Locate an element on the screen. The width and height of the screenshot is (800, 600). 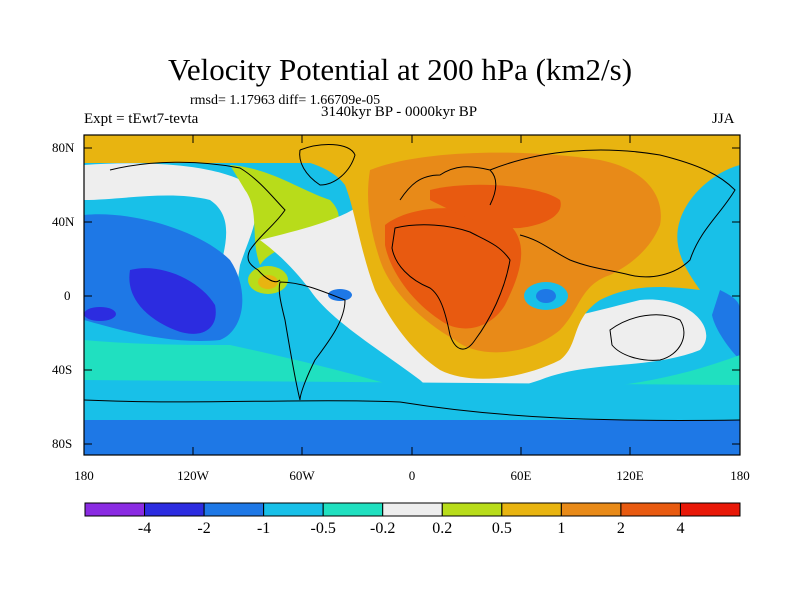
xlabel-180w: 180 is located at coordinates (84, 475).